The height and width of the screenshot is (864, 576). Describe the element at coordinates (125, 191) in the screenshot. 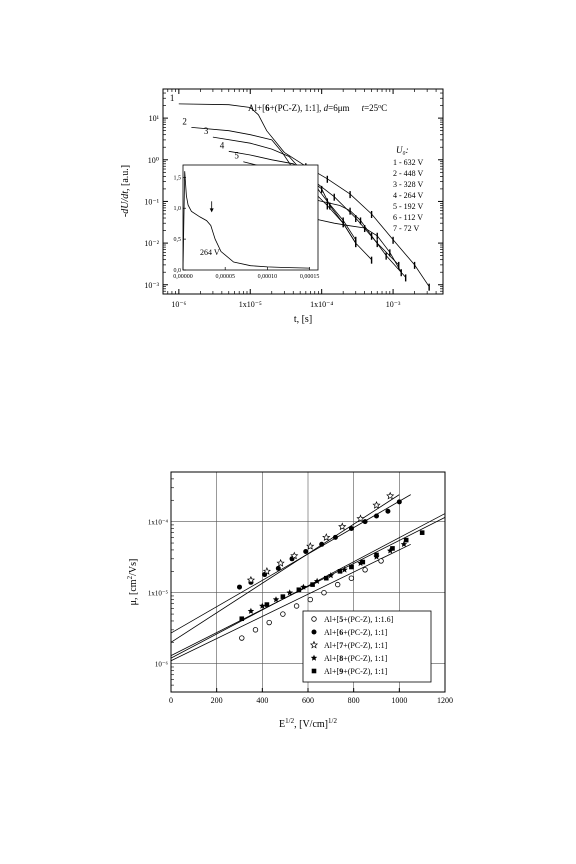

I see `transient-y-axis-label: -dU/dt, [a.u.]` at that location.